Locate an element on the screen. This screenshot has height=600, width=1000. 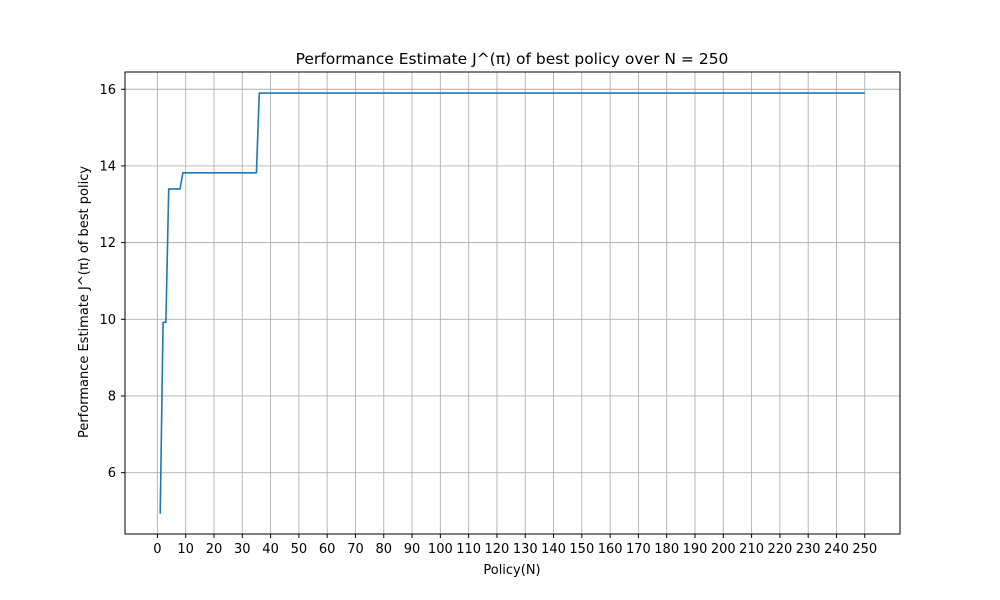
x-tick-label: 190 is located at coordinates (695, 549).